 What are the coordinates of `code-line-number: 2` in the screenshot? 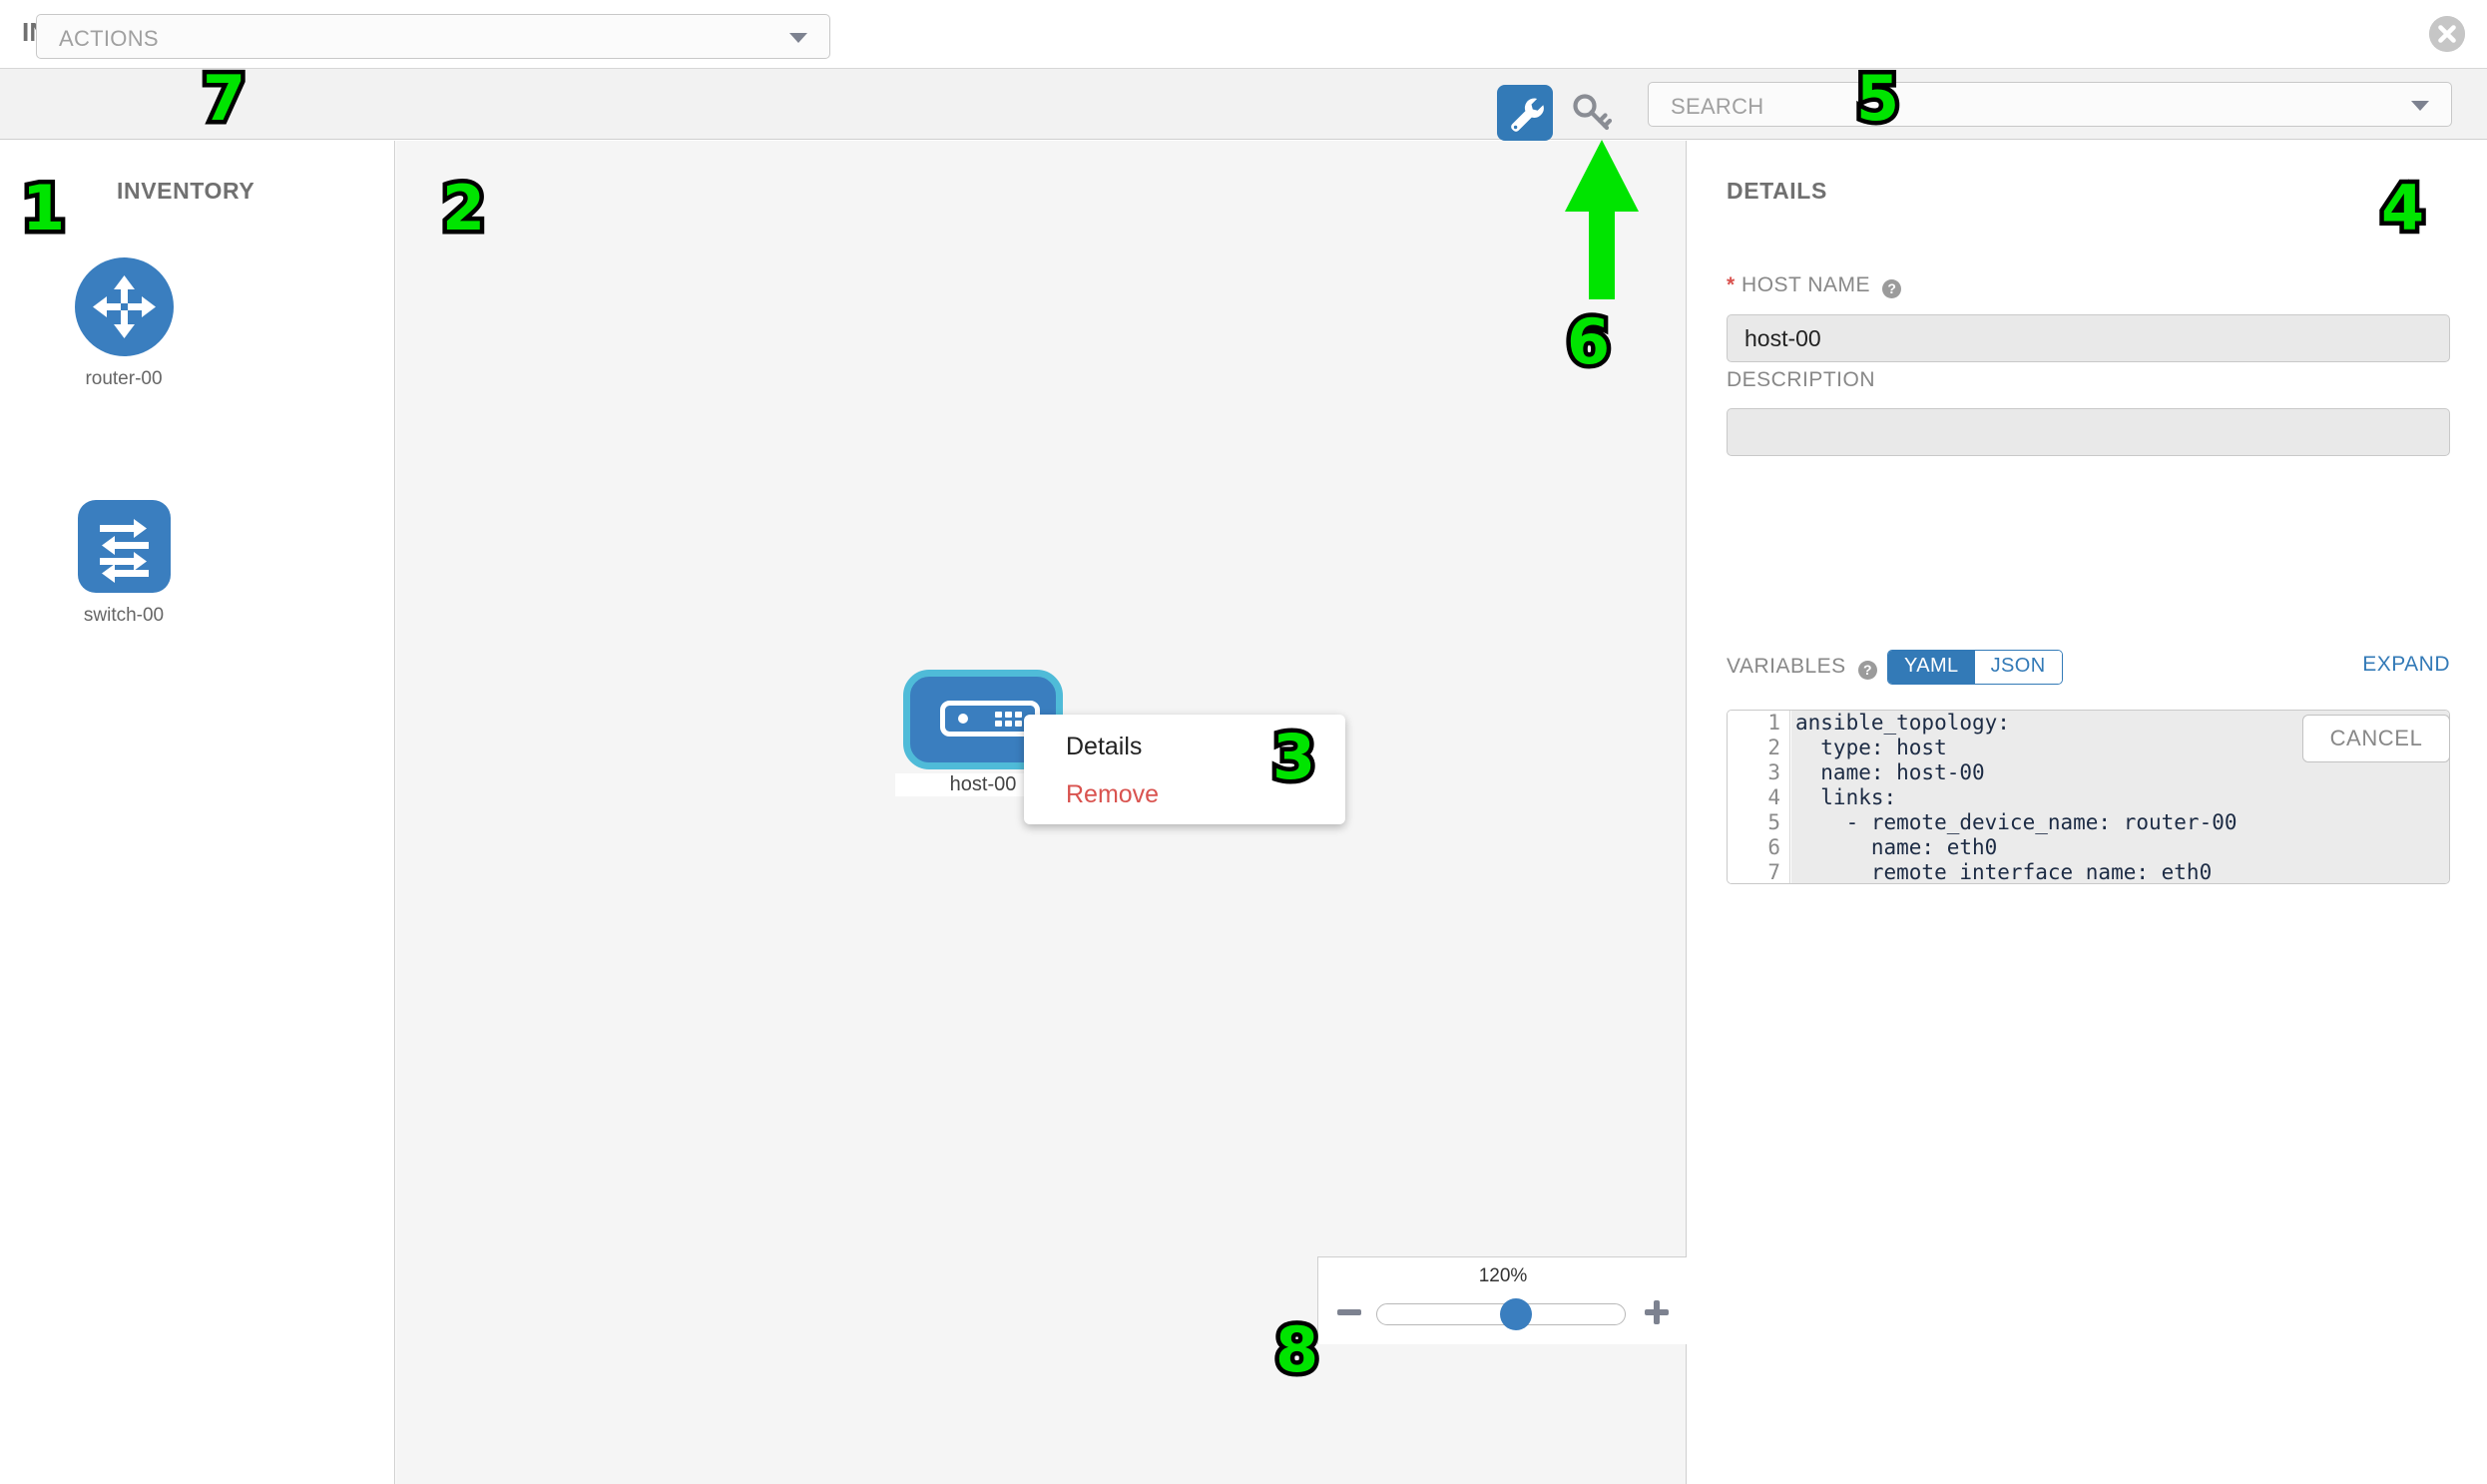 It's located at (1773, 747).